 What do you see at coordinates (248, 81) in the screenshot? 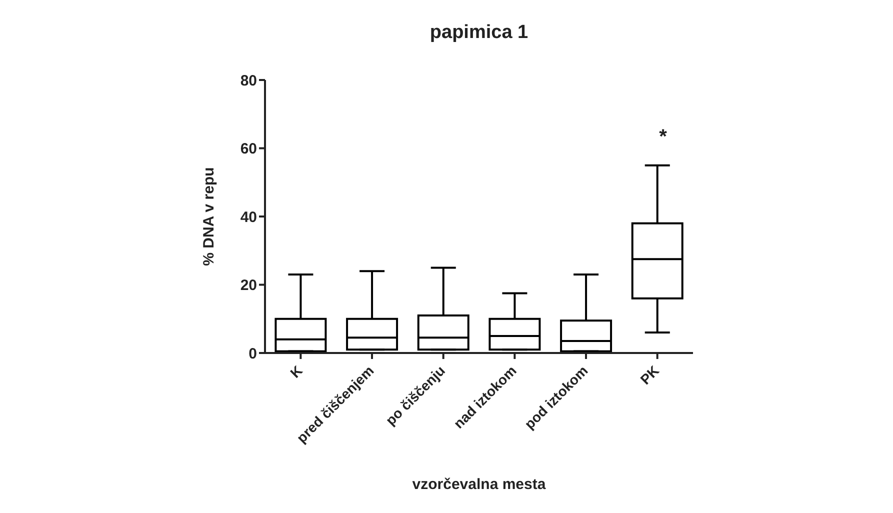
I see `y-tick-label: 80` at bounding box center [248, 81].